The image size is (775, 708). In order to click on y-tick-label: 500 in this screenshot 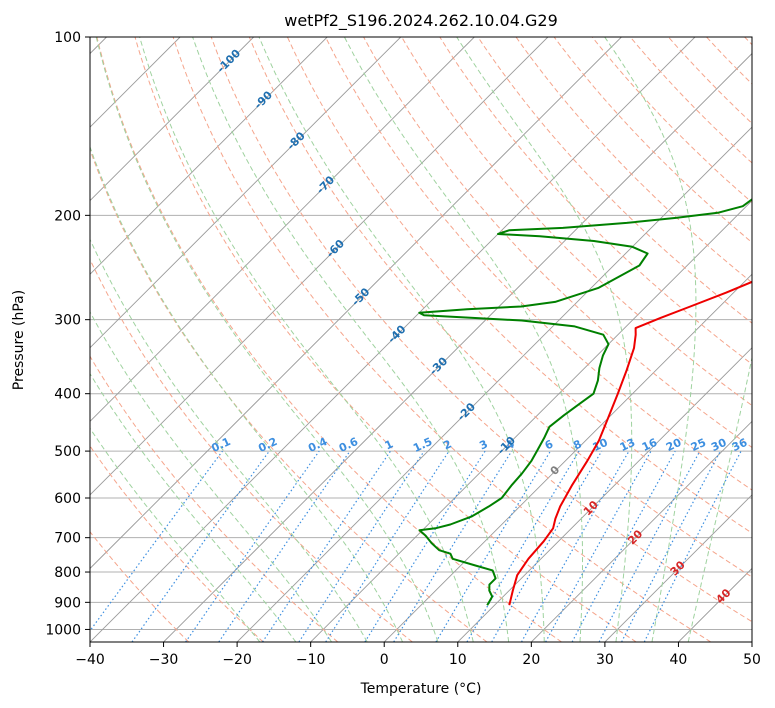, I will do `click(67, 452)`.